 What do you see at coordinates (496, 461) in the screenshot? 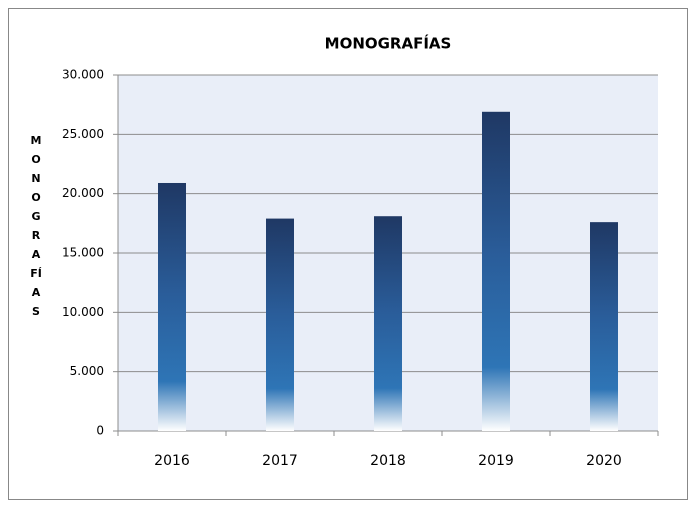
I see `x-tick-label: 2019` at bounding box center [496, 461].